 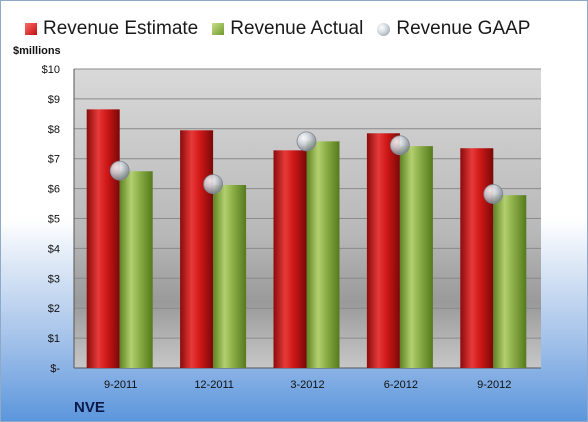 What do you see at coordinates (89, 407) in the screenshot?
I see `company-label: NVE` at bounding box center [89, 407].